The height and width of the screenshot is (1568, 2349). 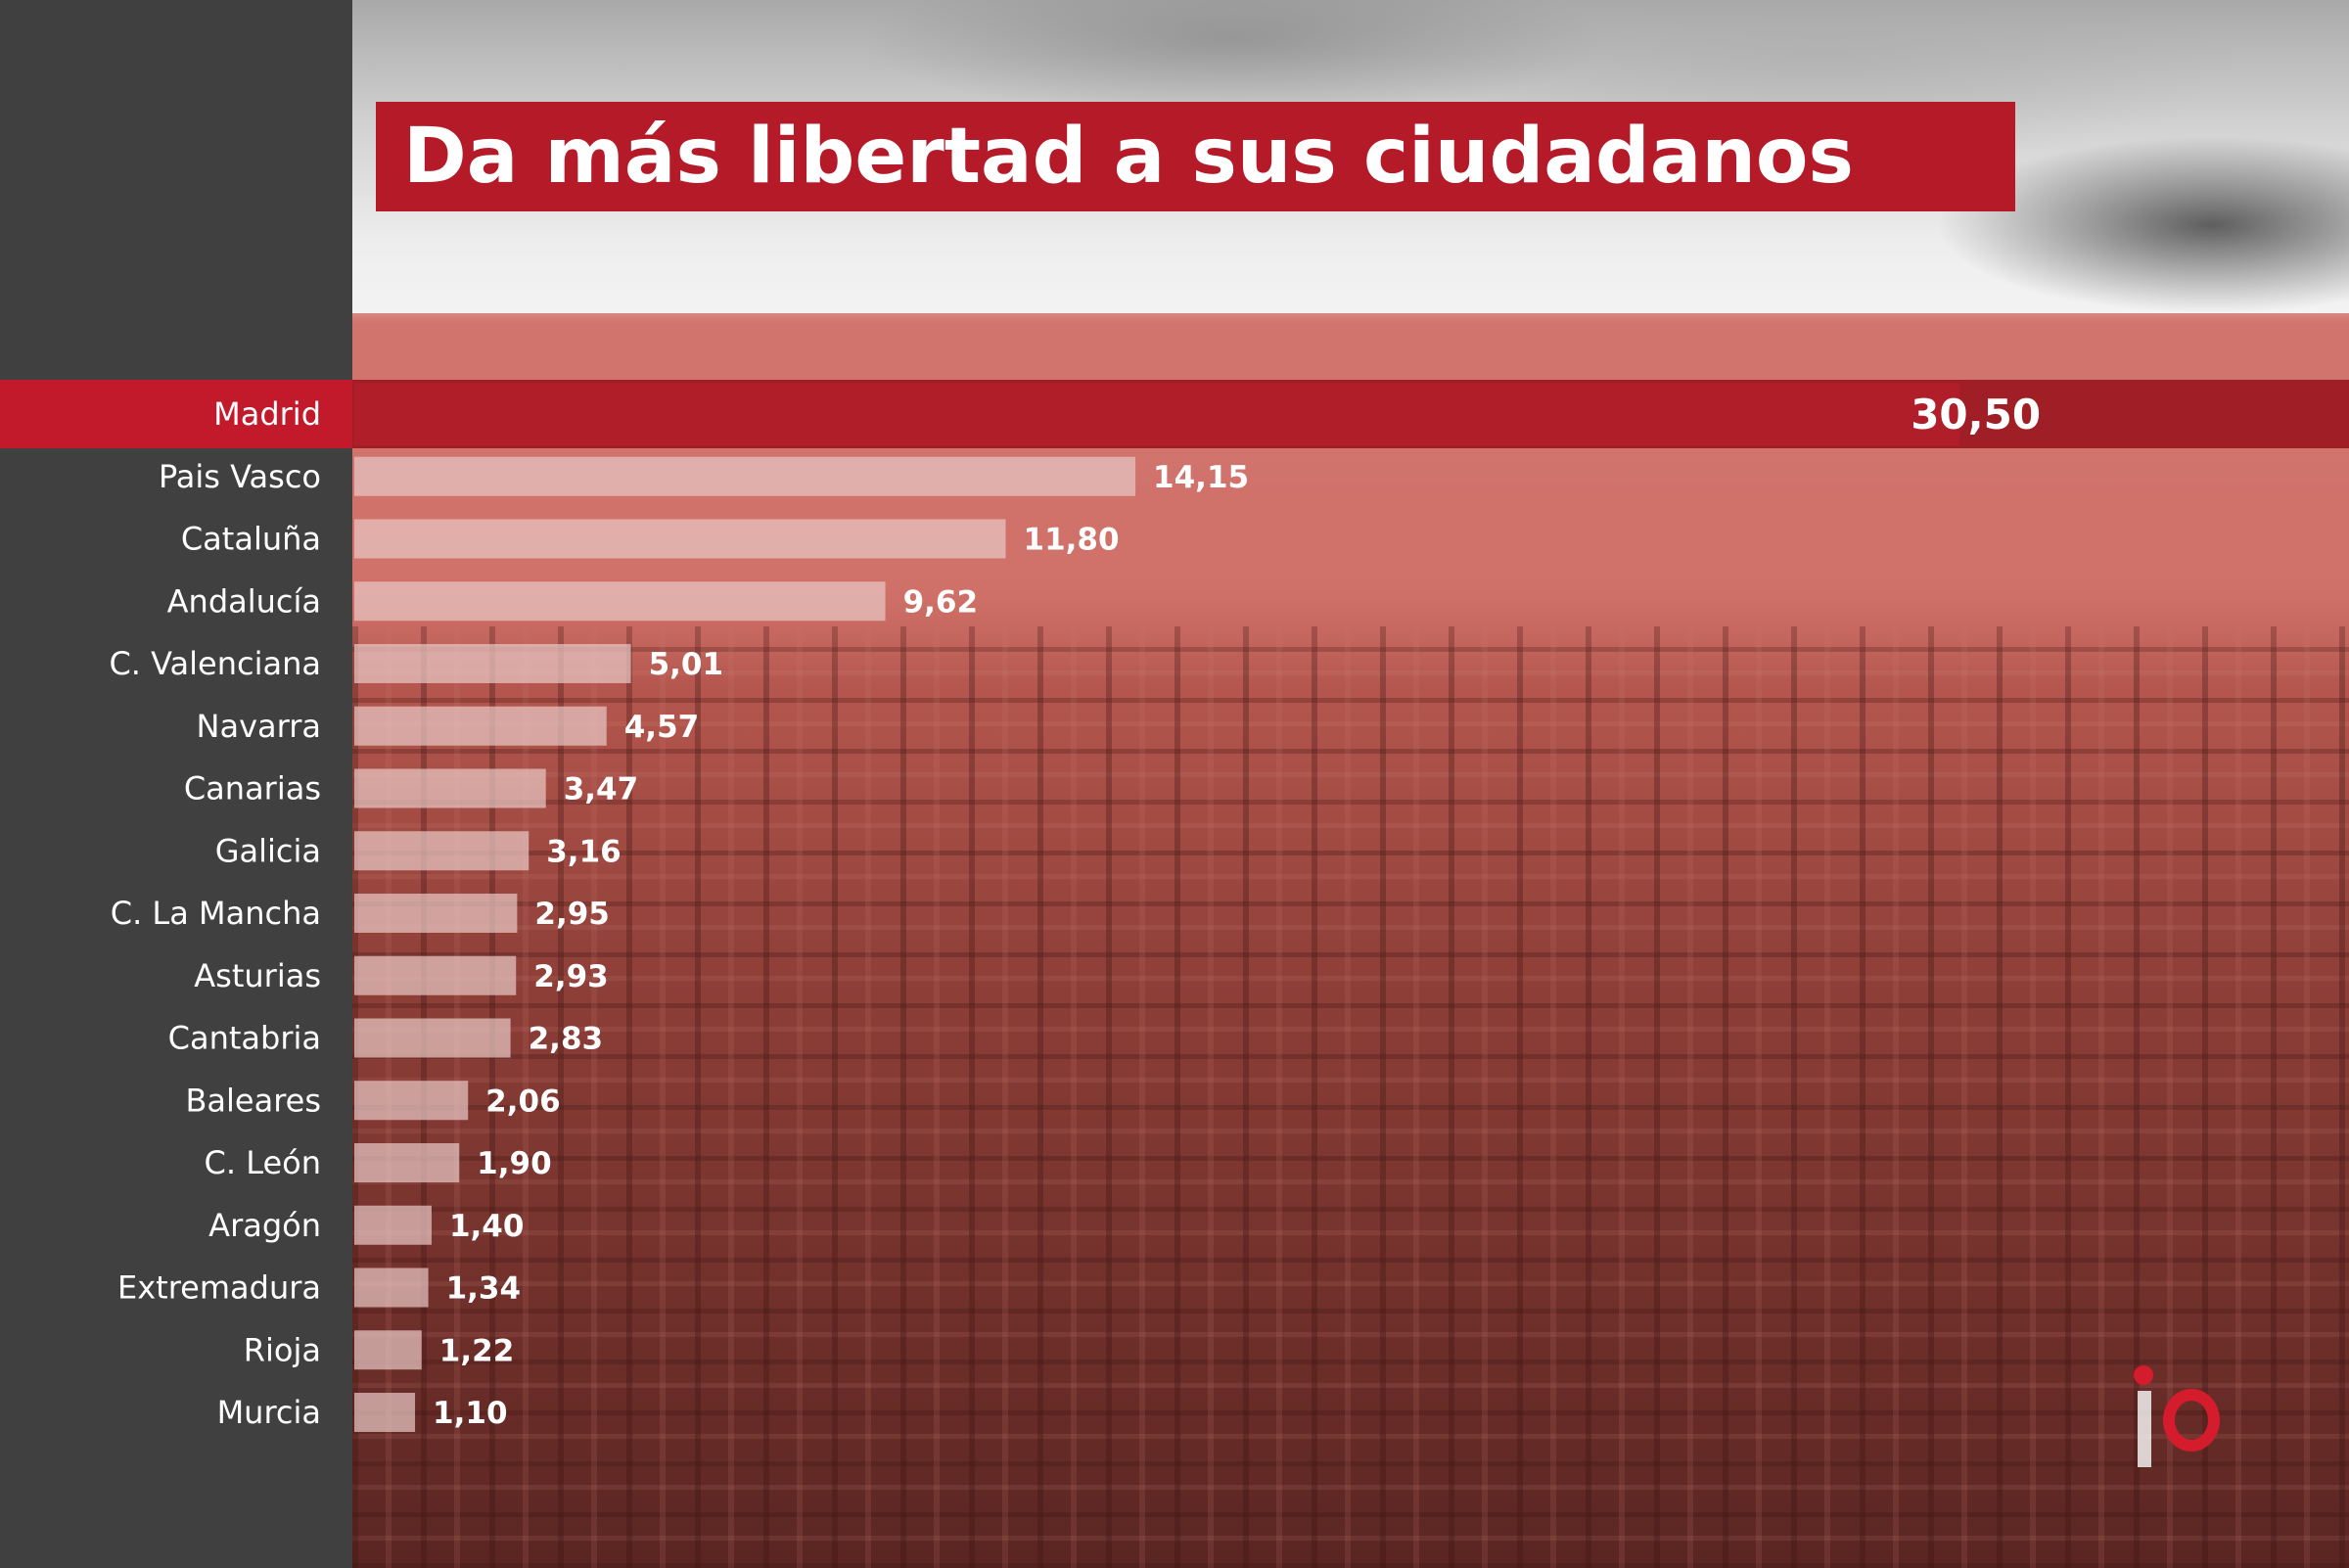 I want to click on value-label: 2,06, so click(x=522, y=1101).